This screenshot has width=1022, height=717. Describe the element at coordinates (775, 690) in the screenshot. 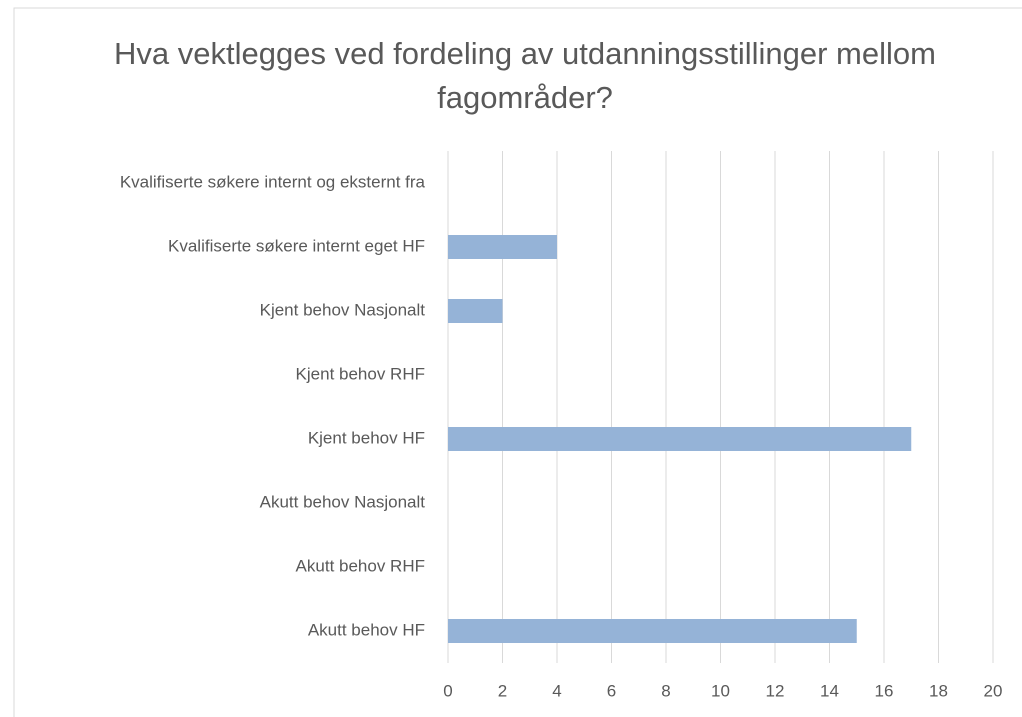

I see `x-tick-label: 12` at that location.